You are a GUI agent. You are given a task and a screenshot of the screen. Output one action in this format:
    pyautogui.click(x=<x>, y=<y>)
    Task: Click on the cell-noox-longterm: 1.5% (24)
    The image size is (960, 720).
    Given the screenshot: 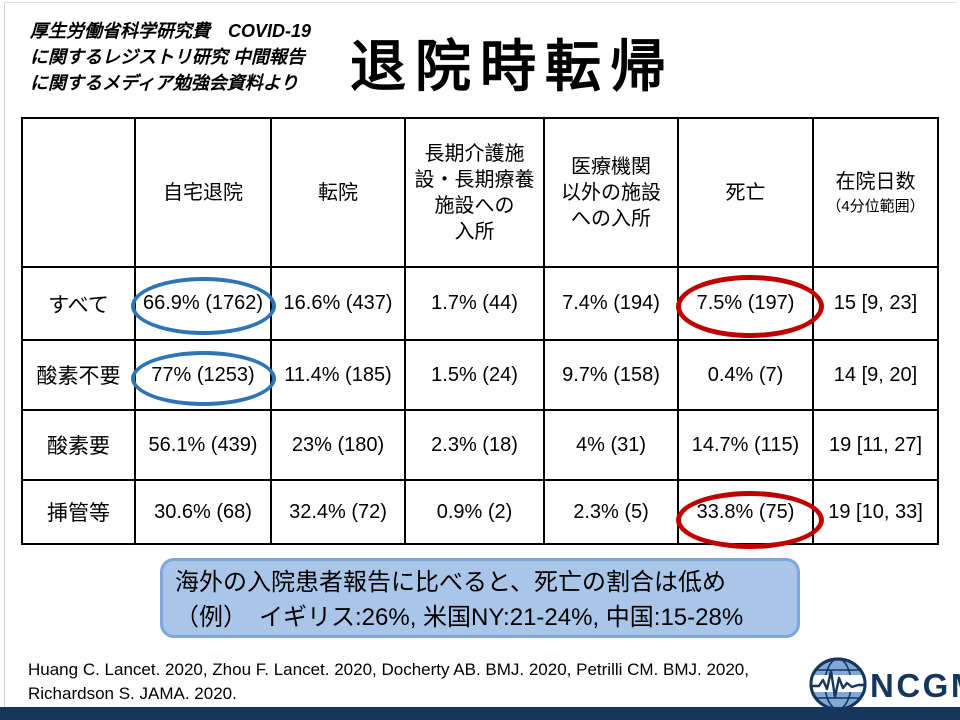 What is the action you would take?
    pyautogui.click(x=474, y=375)
    